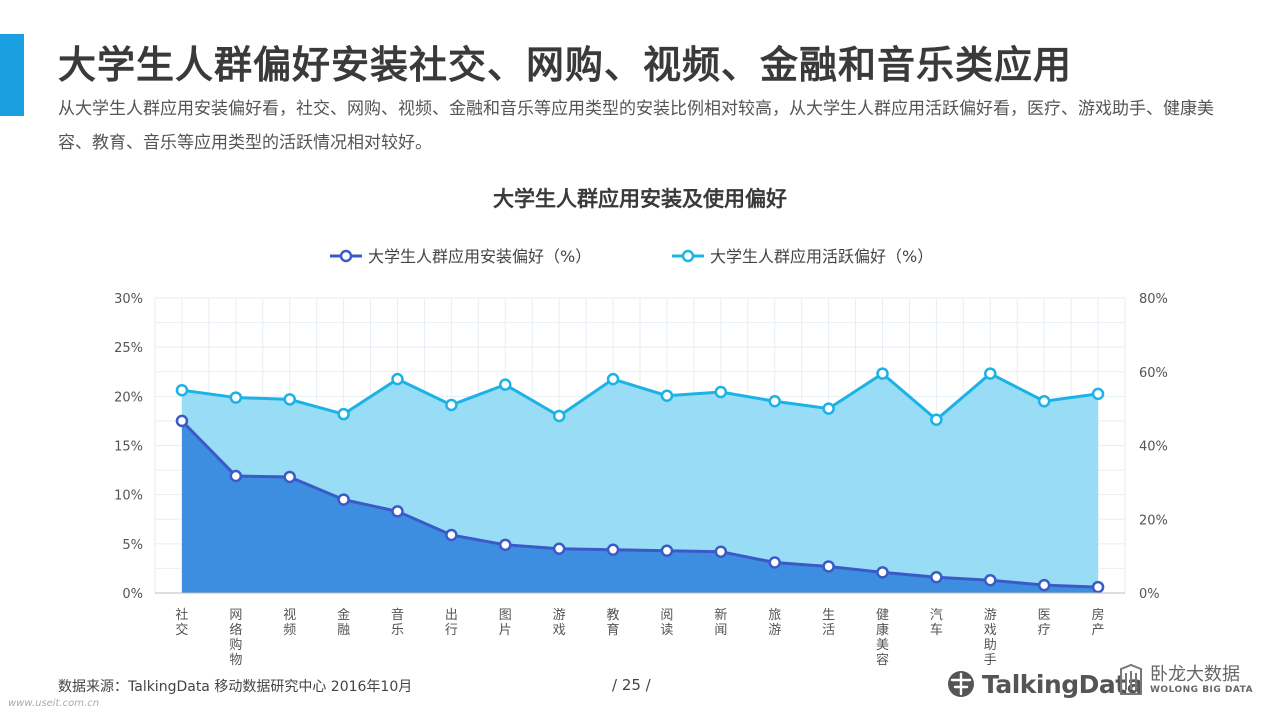 The image size is (1280, 720). What do you see at coordinates (559, 623) in the screenshot?
I see `x-tick-label: 游戏` at bounding box center [559, 623].